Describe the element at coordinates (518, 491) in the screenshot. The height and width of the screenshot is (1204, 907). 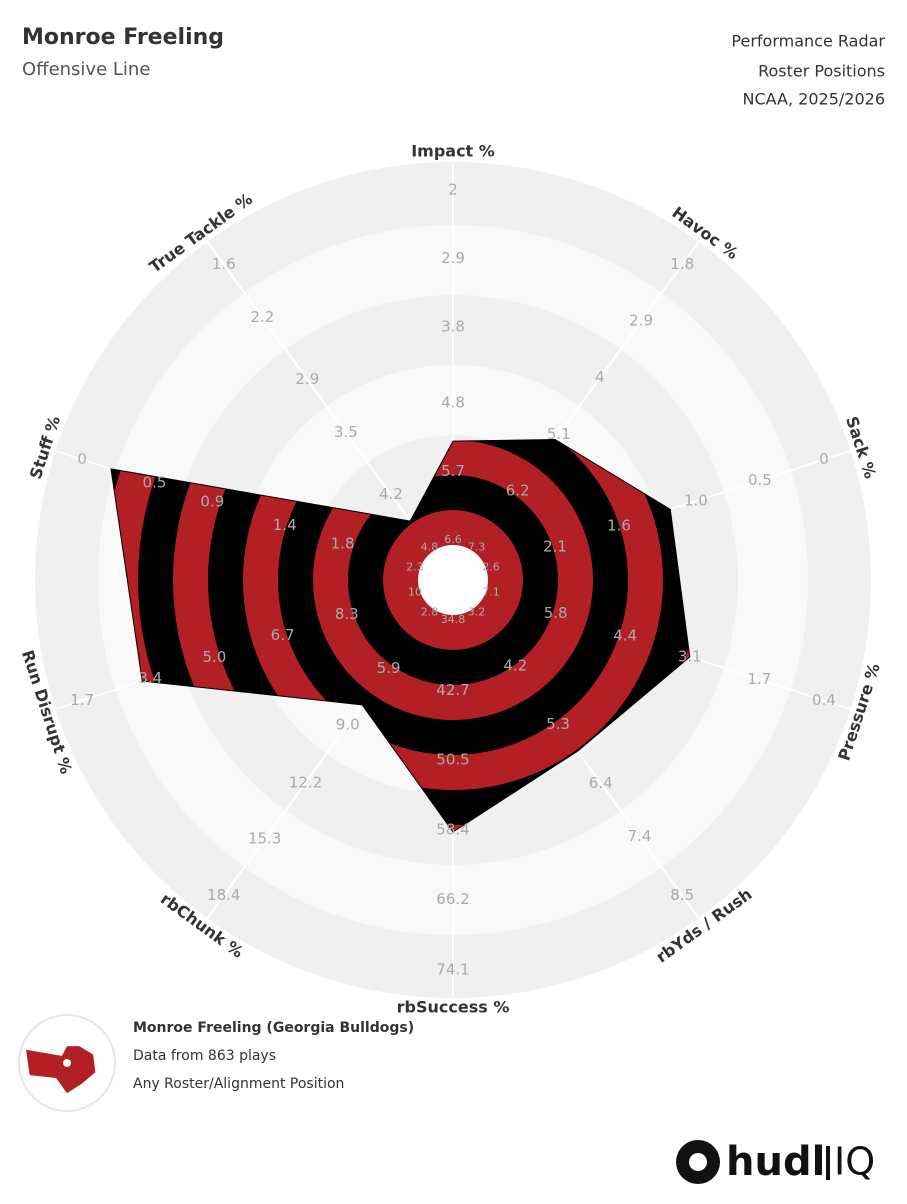
I see `tick-label: 6.2` at that location.